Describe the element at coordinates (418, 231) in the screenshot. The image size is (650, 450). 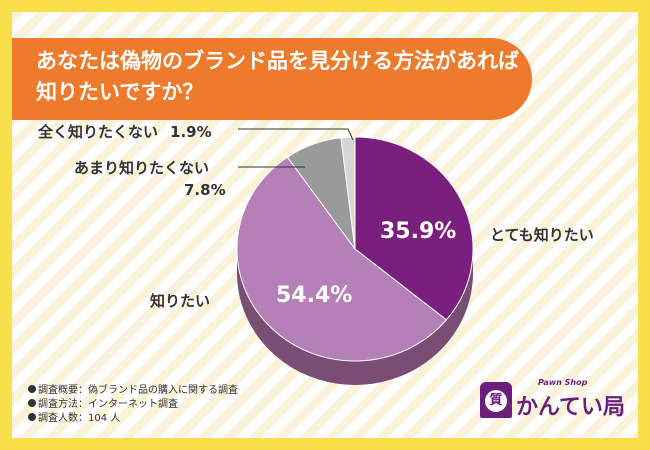
I see `value-totemo: 35.9%` at that location.